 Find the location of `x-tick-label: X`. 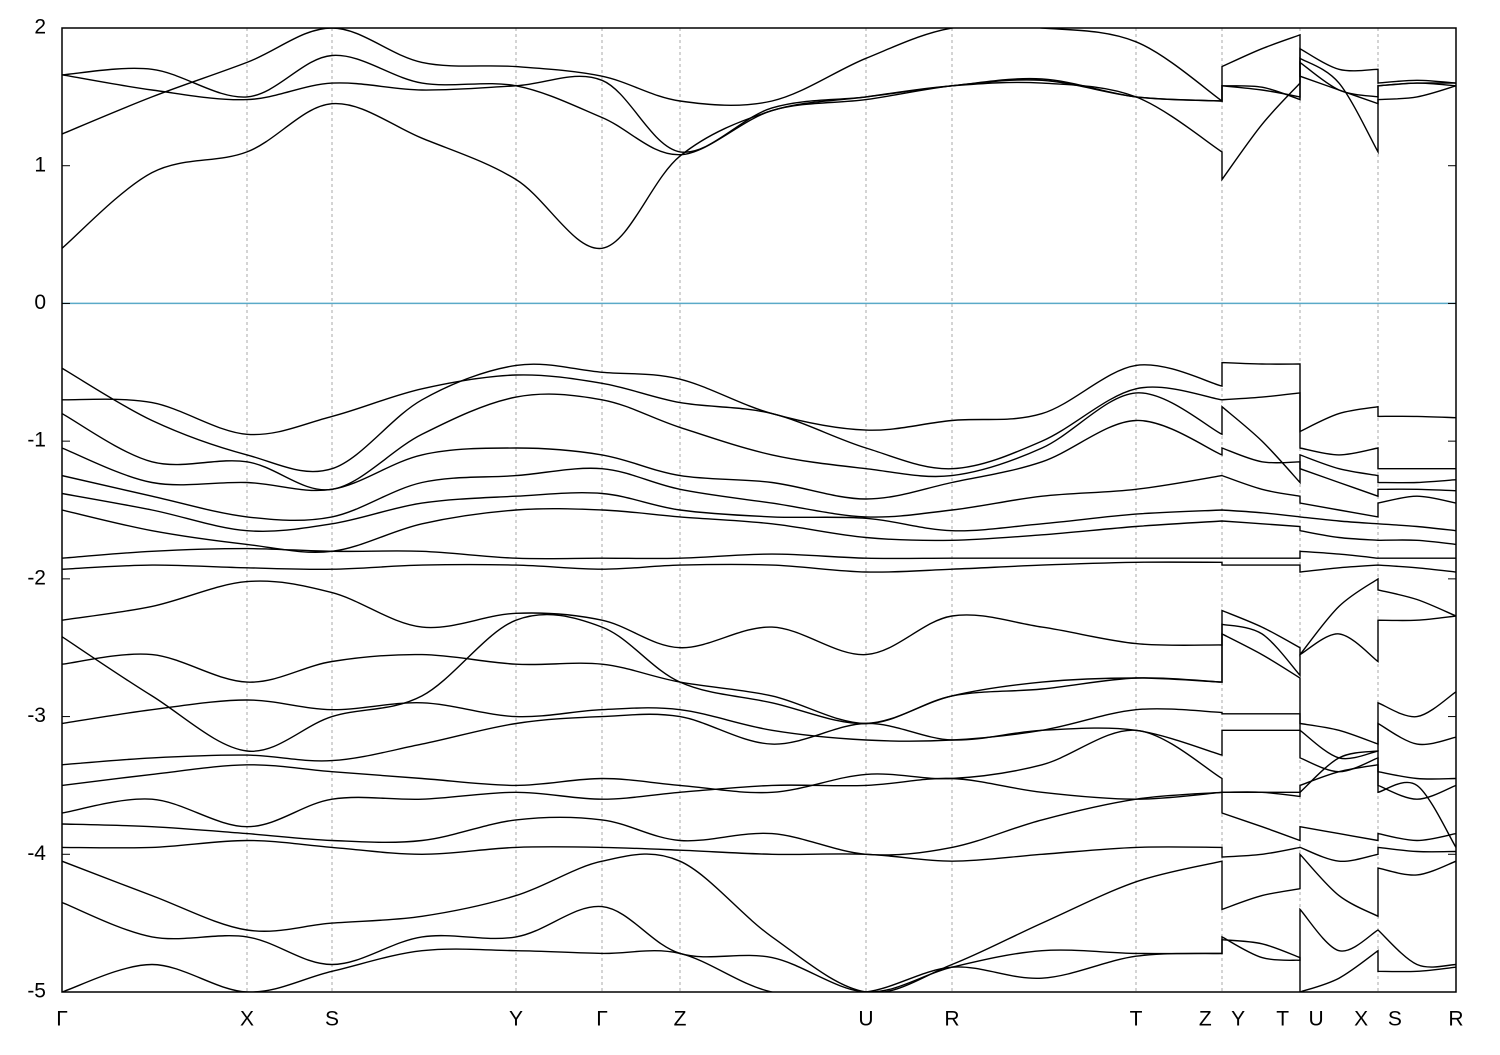

x-tick-label: X is located at coordinates (247, 1019).